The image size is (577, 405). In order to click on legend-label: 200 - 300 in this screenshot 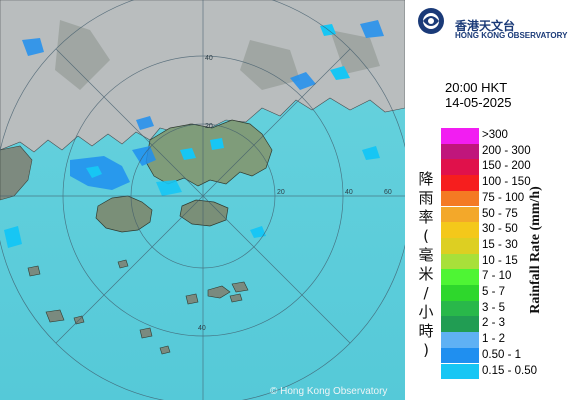, I will do `click(506, 150)`.